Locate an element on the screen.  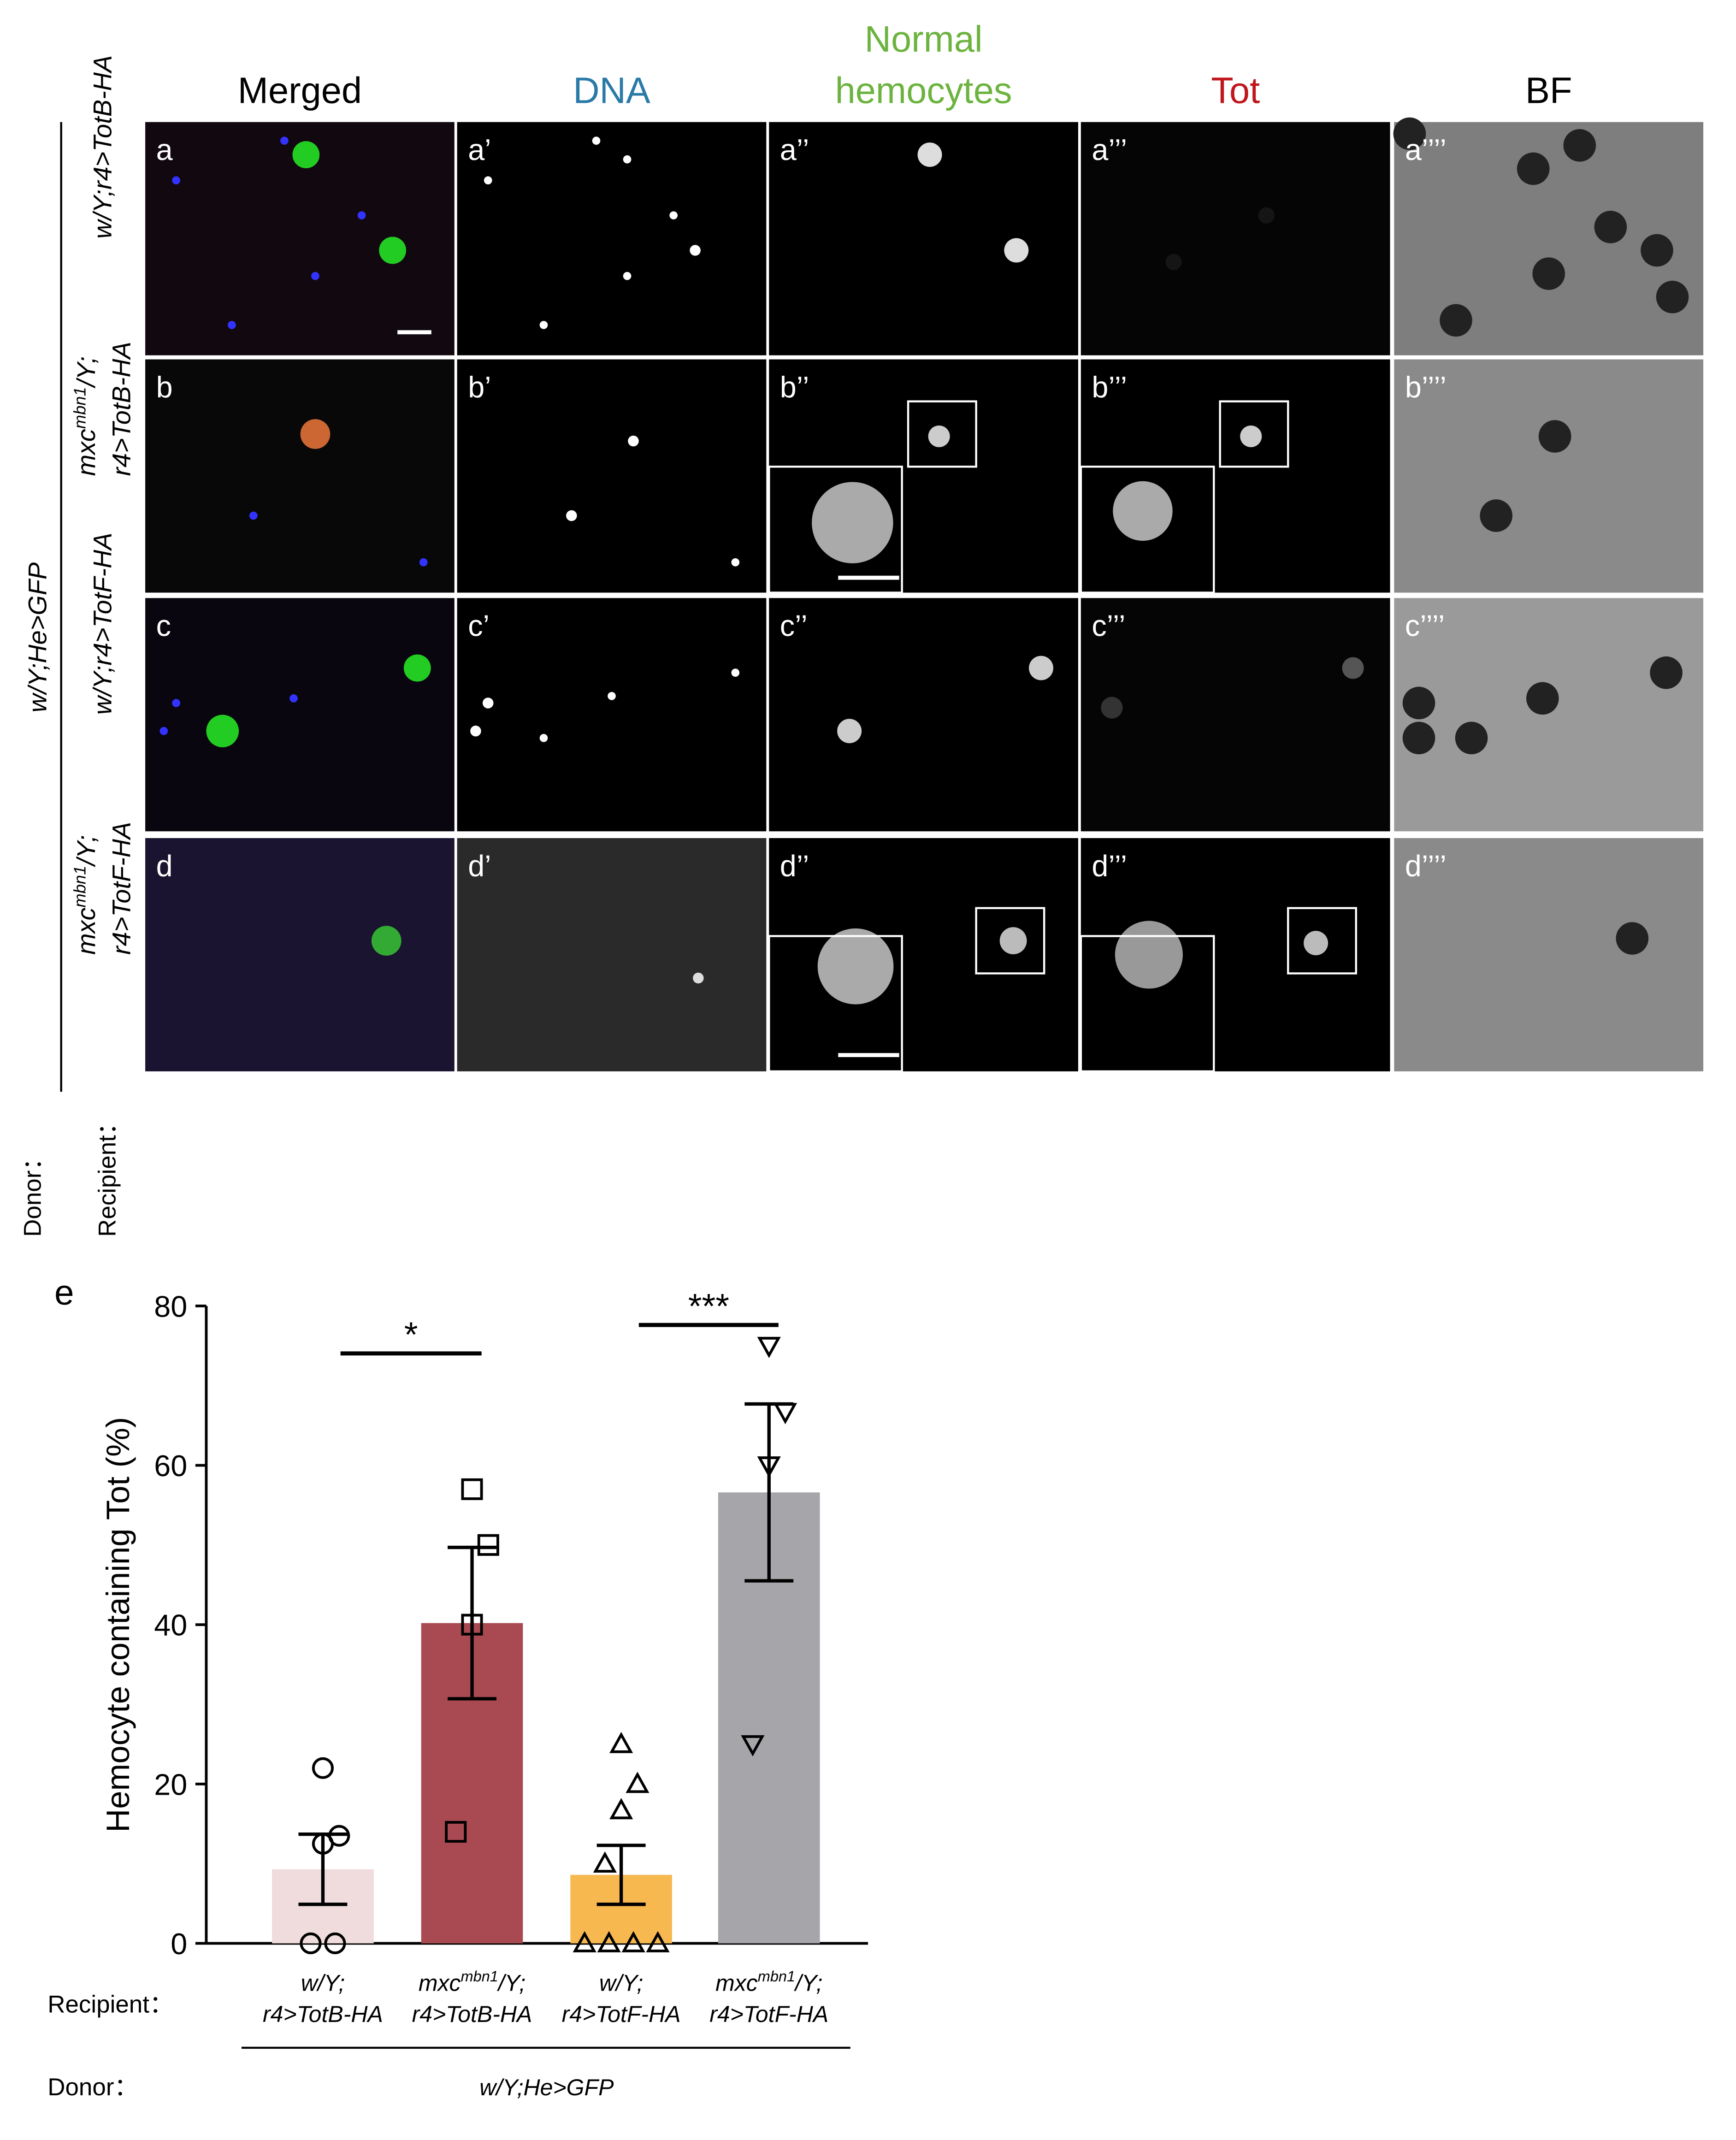
column-header: Normal is located at coordinates (924, 38).